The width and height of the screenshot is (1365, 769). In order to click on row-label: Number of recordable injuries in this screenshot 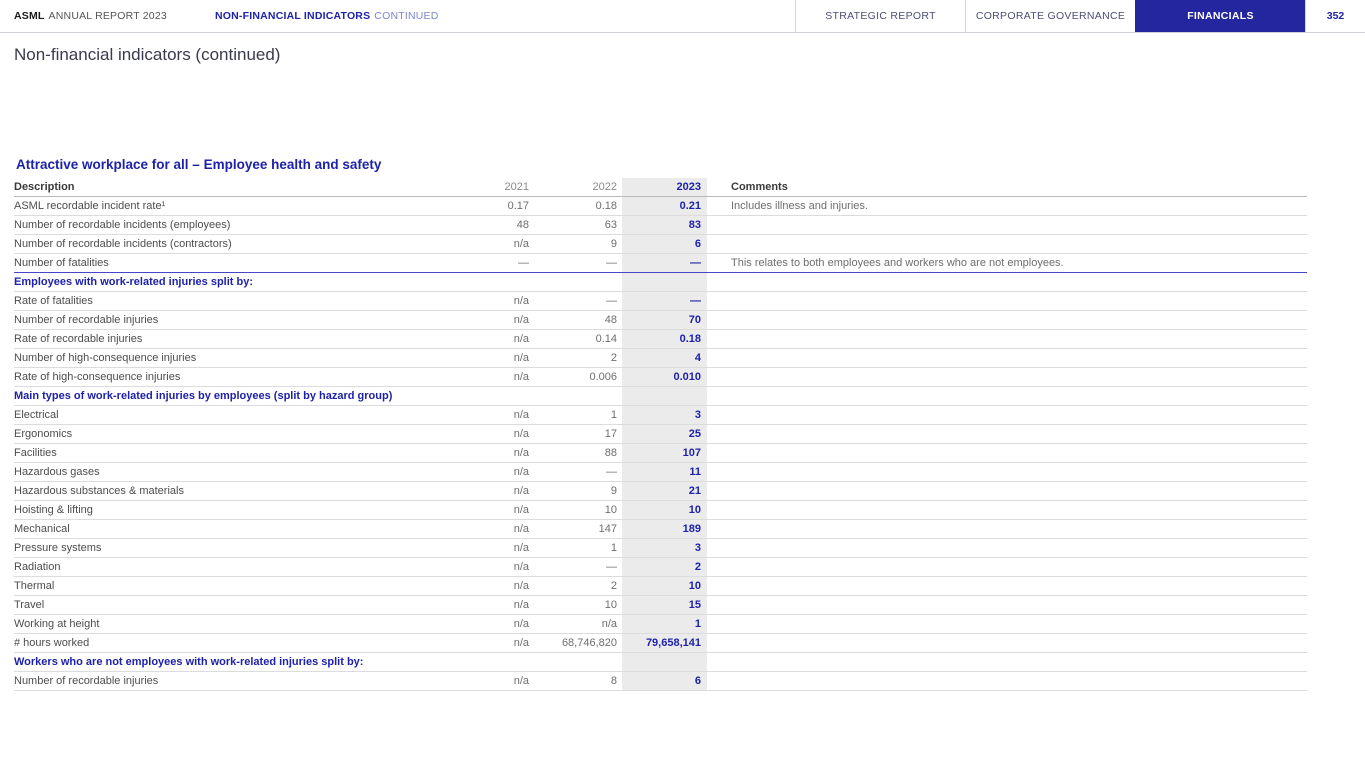, I will do `click(86, 681)`.